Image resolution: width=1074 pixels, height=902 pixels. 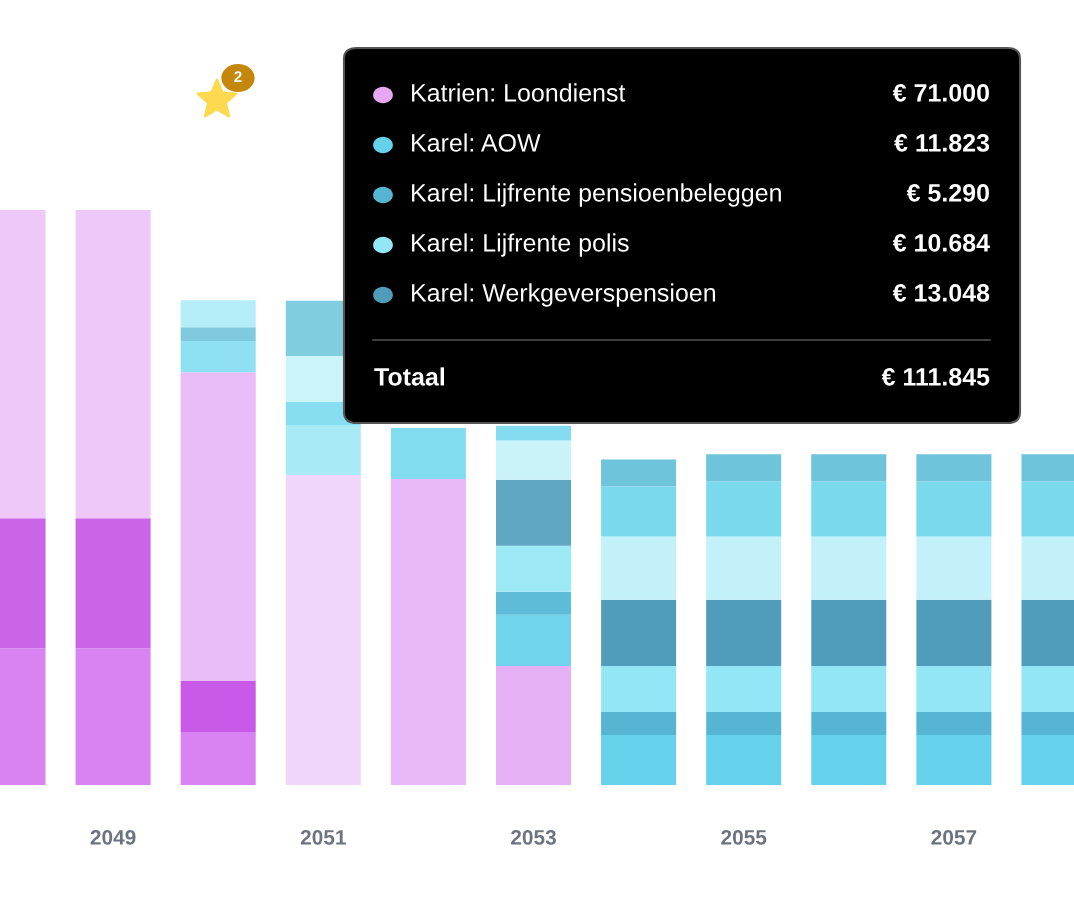 What do you see at coordinates (238, 76) in the screenshot?
I see `text: 2` at bounding box center [238, 76].